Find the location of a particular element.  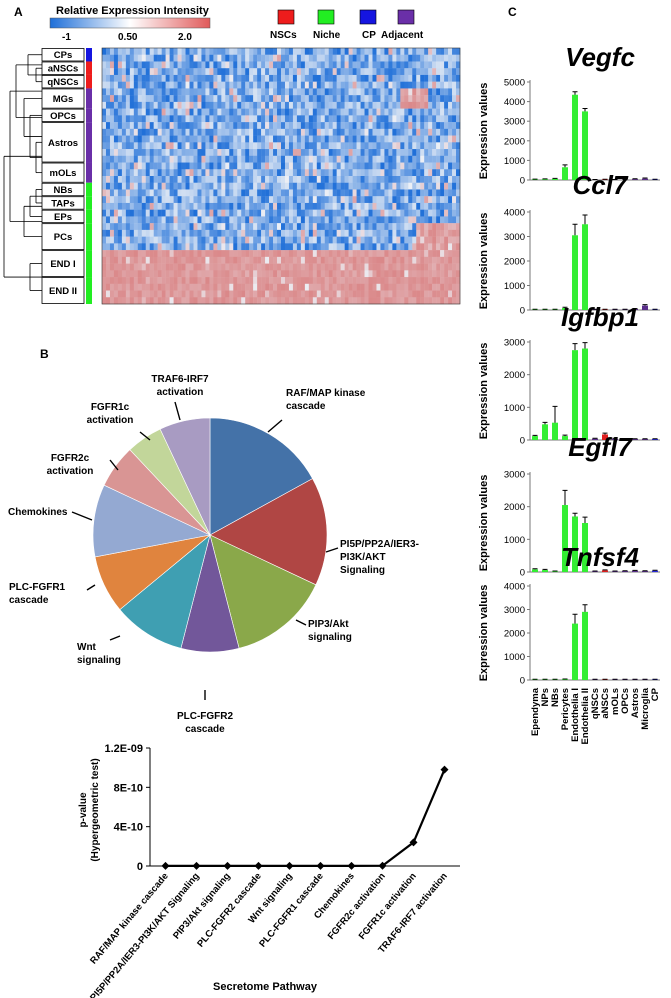

row-label: aNSCs is located at coordinates (63, 69).